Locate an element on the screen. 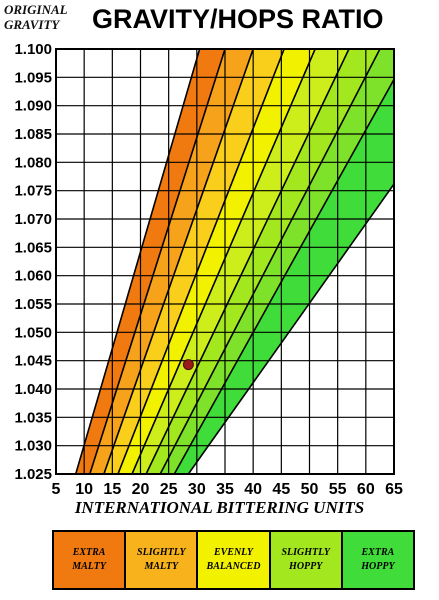 This screenshot has height=600, width=439. y-tick-label: 1.040 is located at coordinates (33, 389).